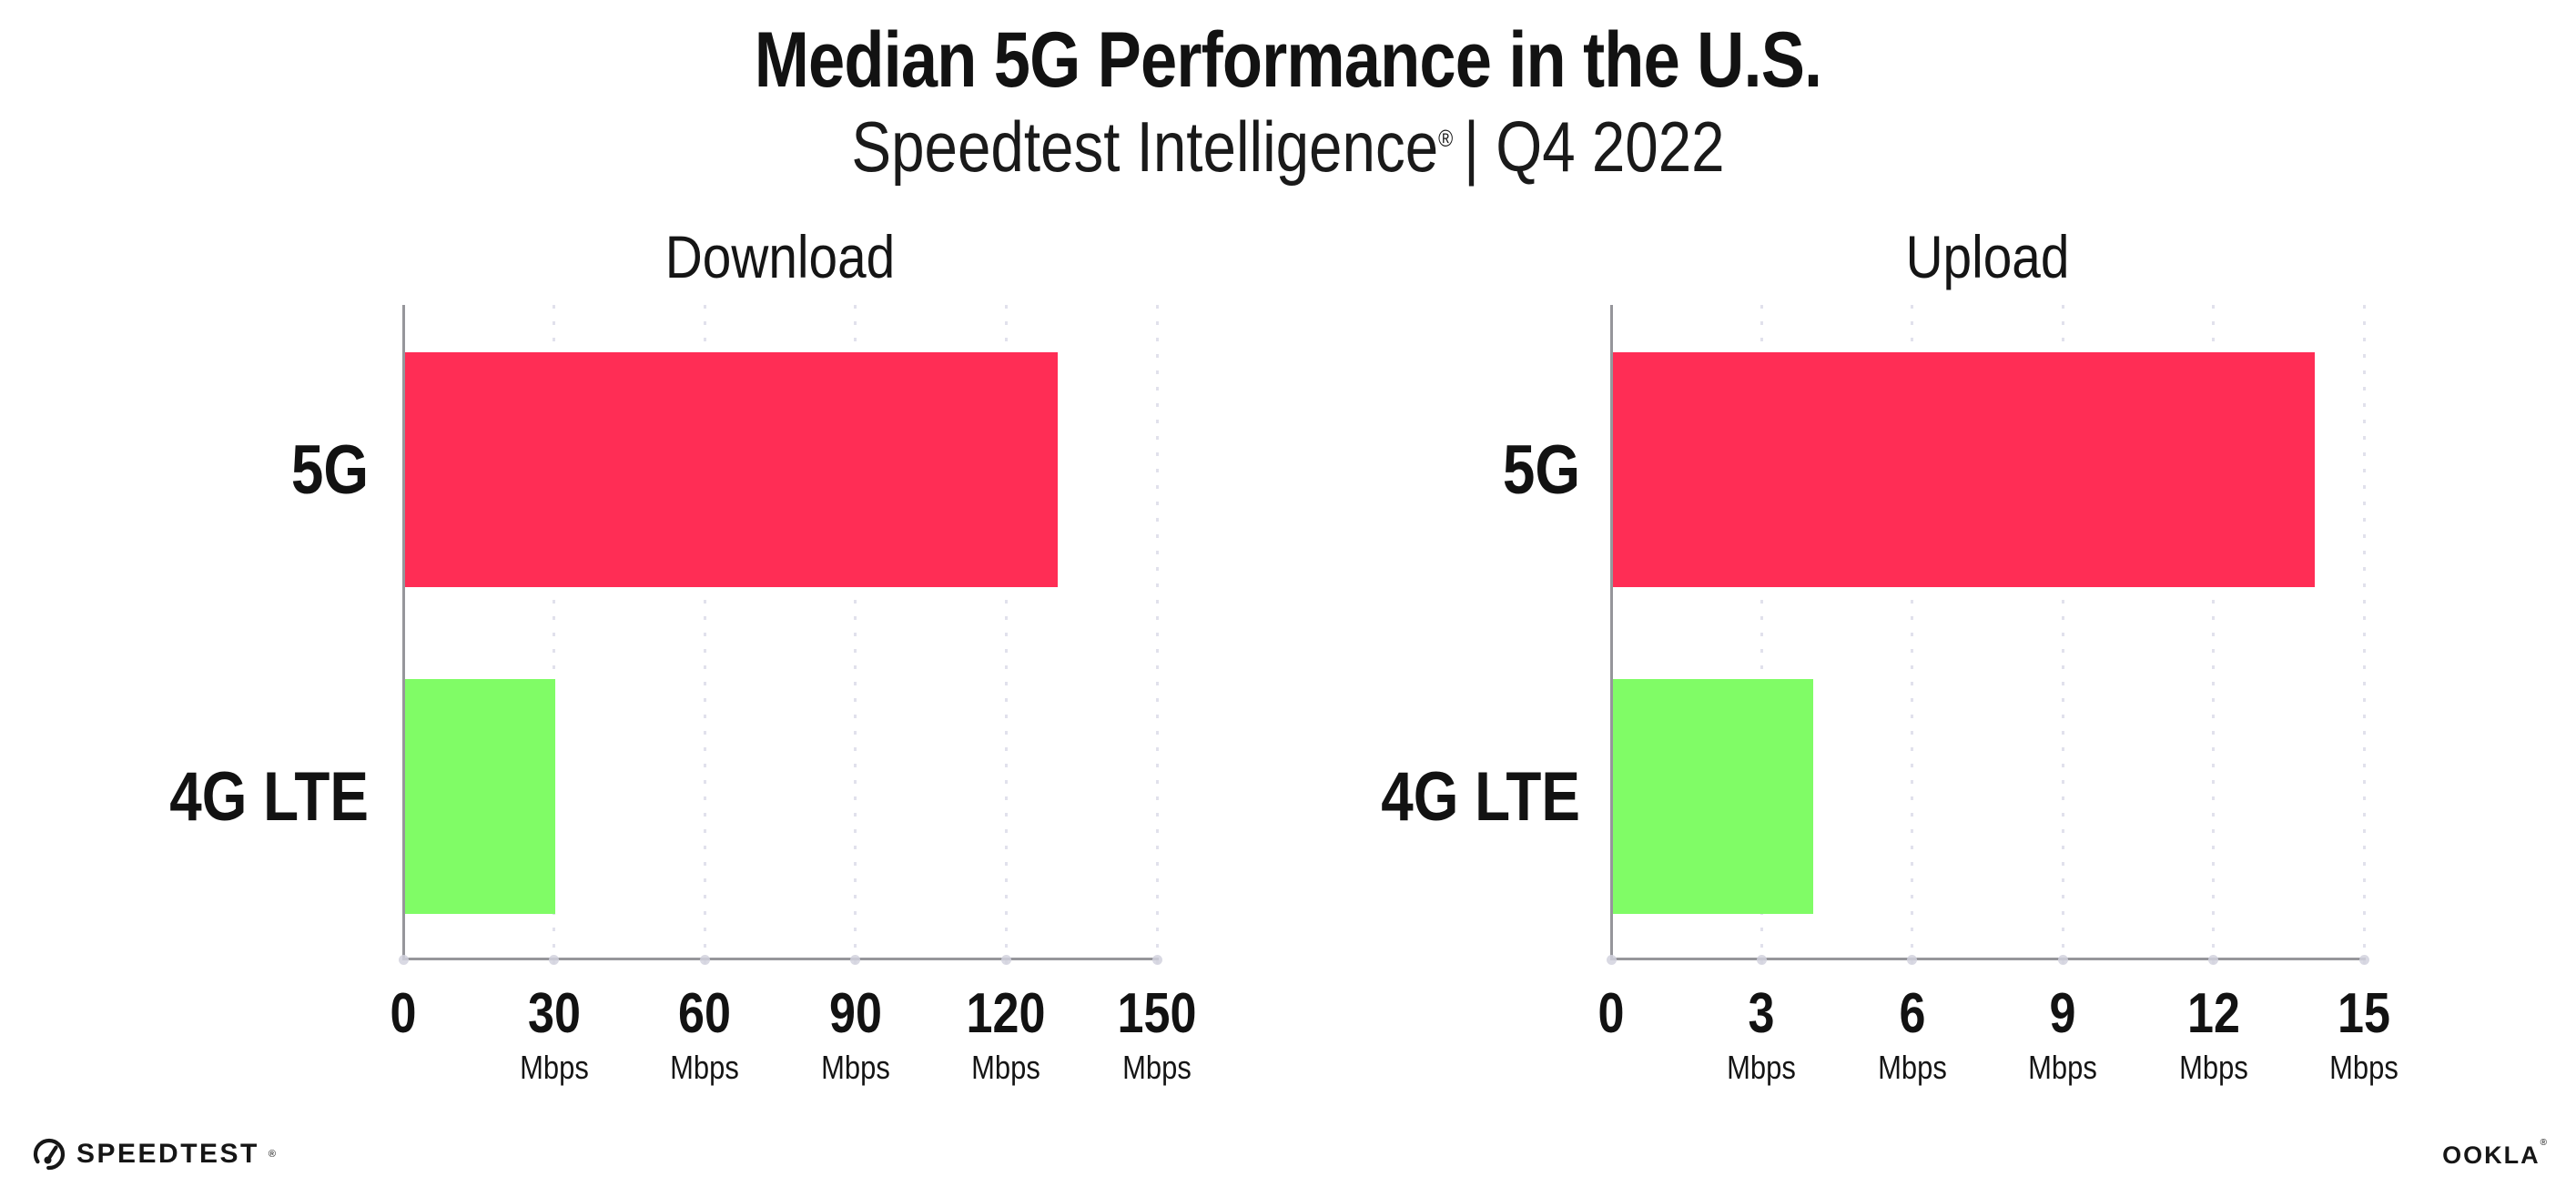  I want to click on subtitle-brand: Speedtest Intelligence, so click(1145, 147).